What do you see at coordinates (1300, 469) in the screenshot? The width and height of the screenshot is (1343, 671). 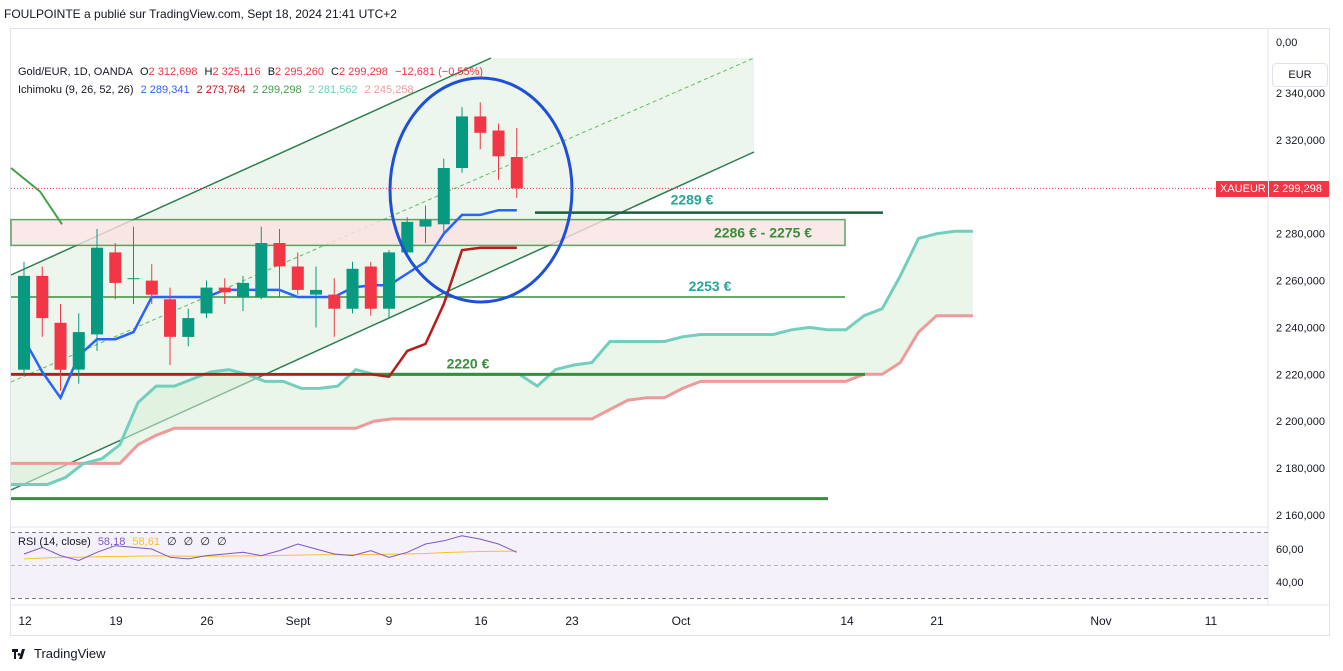 I see `y-tick-label: 2 180,000` at bounding box center [1300, 469].